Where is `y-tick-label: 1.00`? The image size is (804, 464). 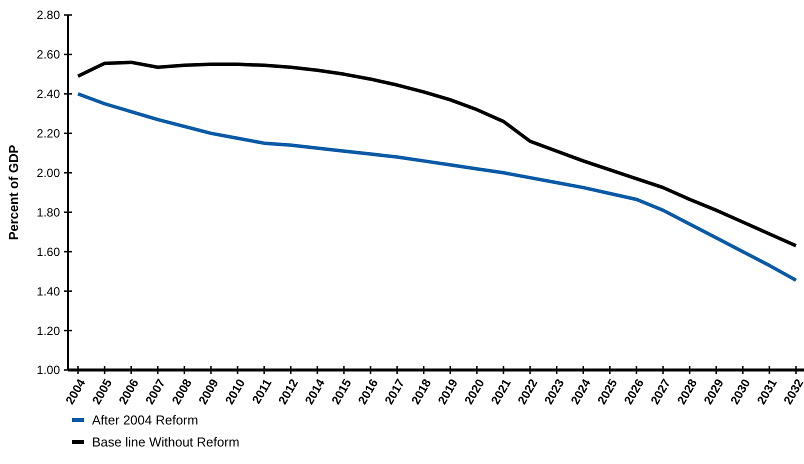
y-tick-label: 1.00 is located at coordinates (48, 370).